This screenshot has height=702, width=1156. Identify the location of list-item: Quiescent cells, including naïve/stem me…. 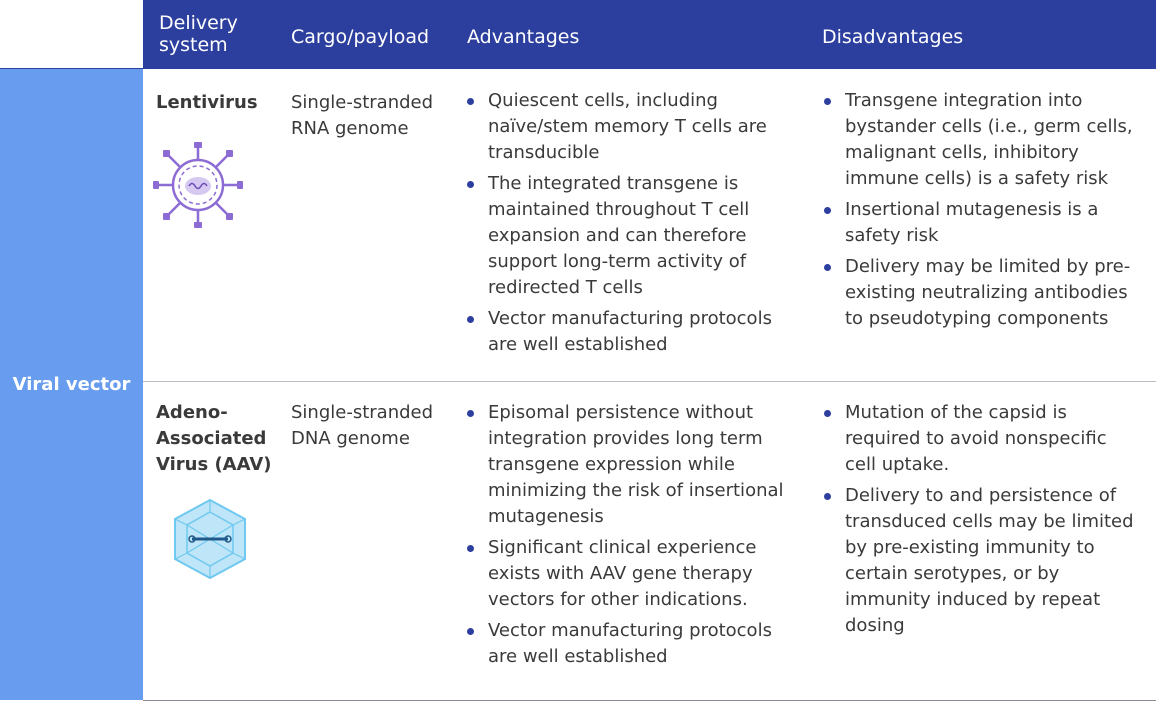
(635, 127).